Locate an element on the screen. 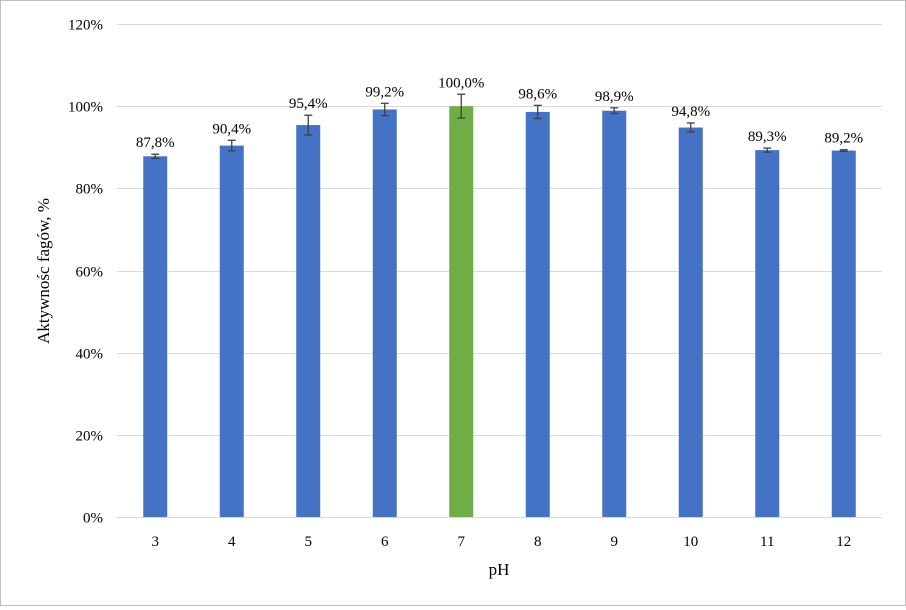  x-tick-label: 5 is located at coordinates (309, 542).